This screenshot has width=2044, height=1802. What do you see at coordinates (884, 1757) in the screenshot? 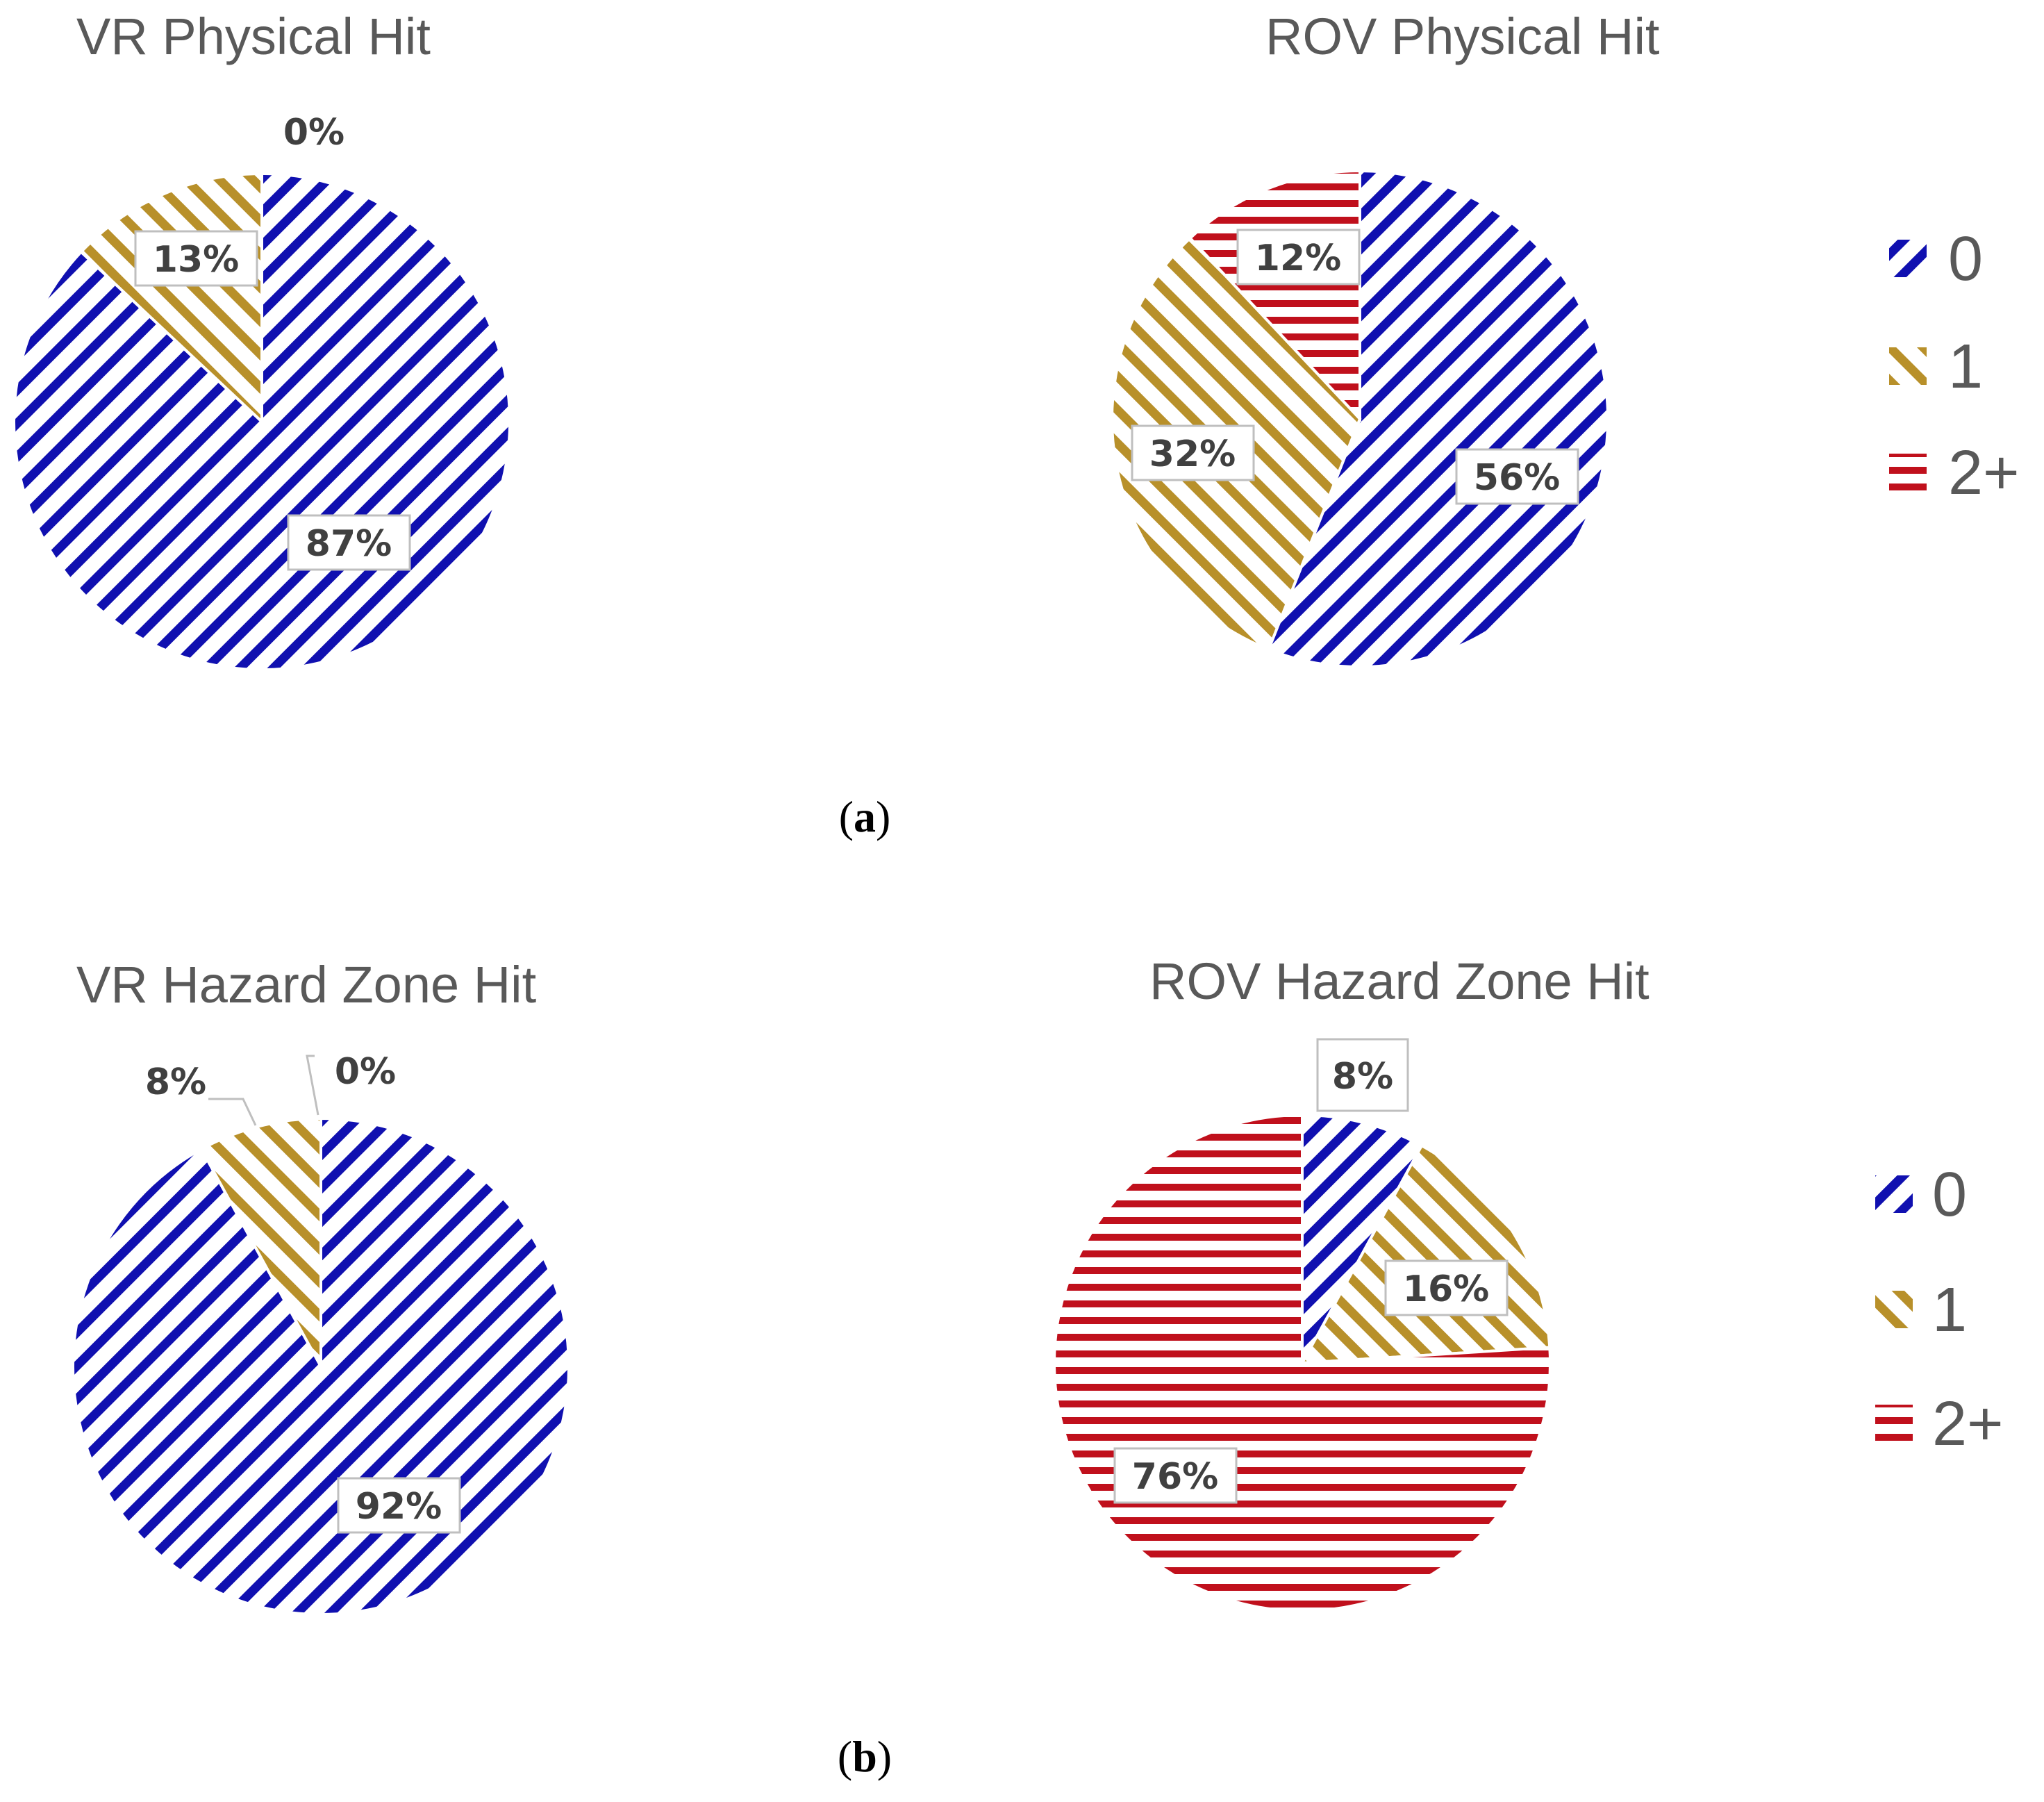
I see `caption-b-close: )` at bounding box center [884, 1757].